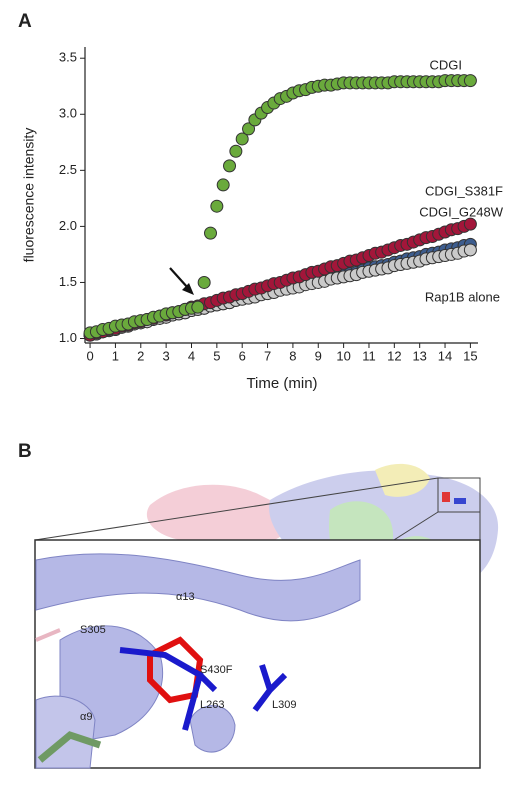  I want to click on arrow, so click(181, 281).